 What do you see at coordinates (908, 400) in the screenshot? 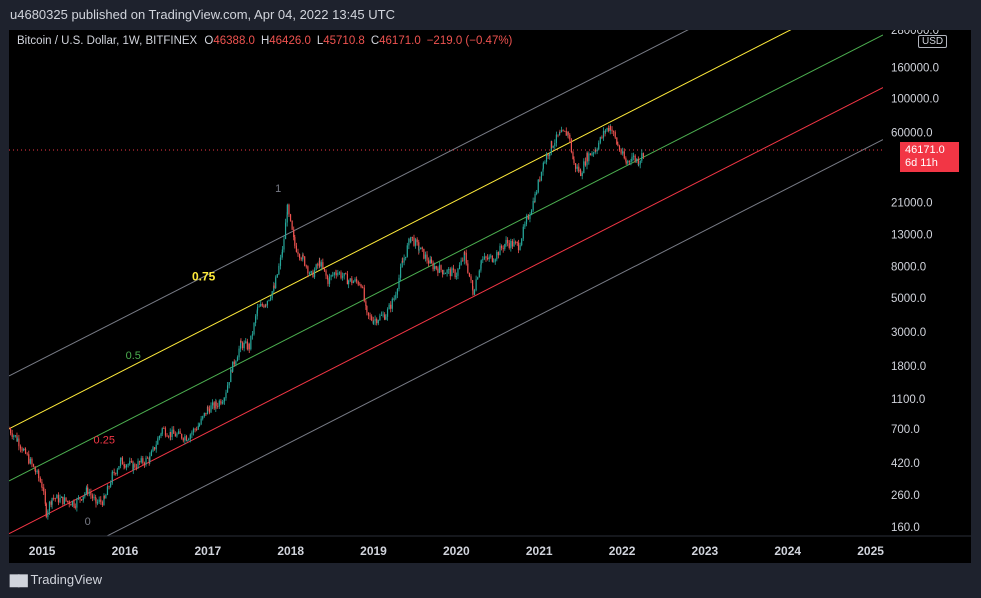
I see `y-tick-label: 1100.0` at bounding box center [908, 400].